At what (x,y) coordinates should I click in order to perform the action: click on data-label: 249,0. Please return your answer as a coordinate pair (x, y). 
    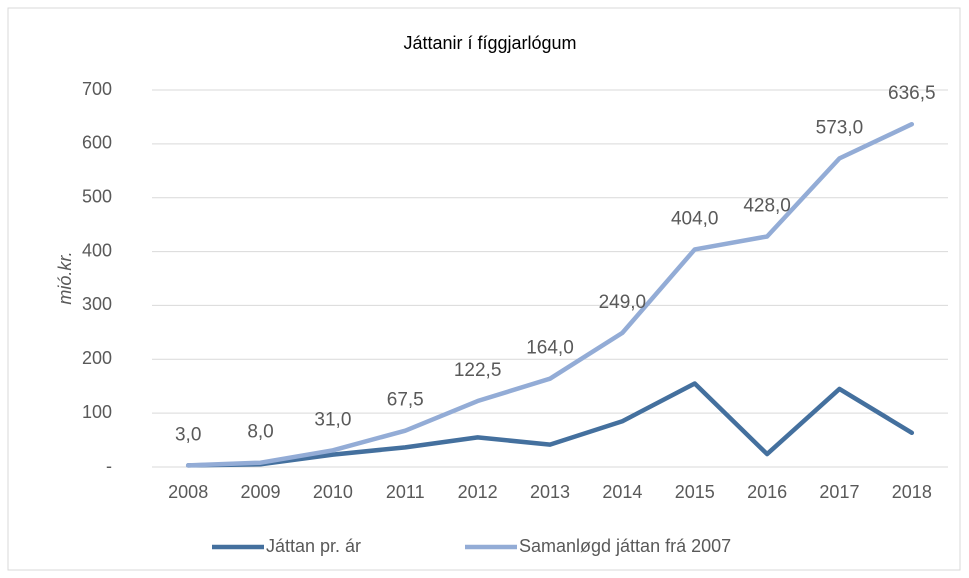
    Looking at the image, I should click on (623, 302).